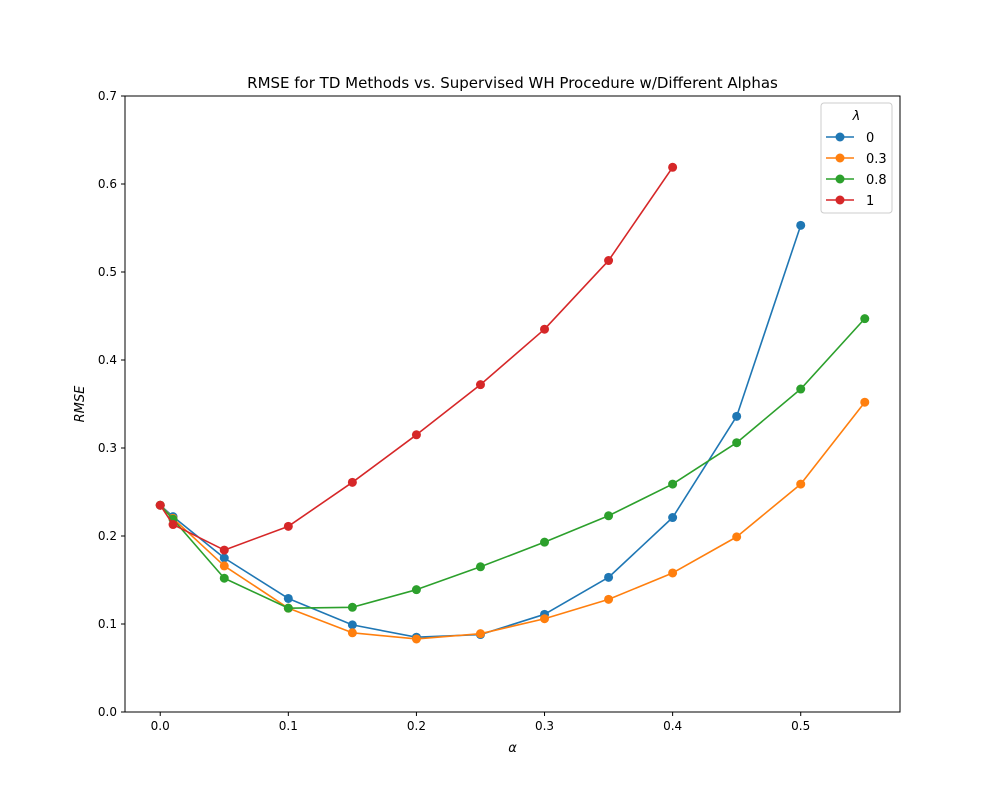 This screenshot has height=800, width=1000. I want to click on legend-label: 1, so click(870, 201).